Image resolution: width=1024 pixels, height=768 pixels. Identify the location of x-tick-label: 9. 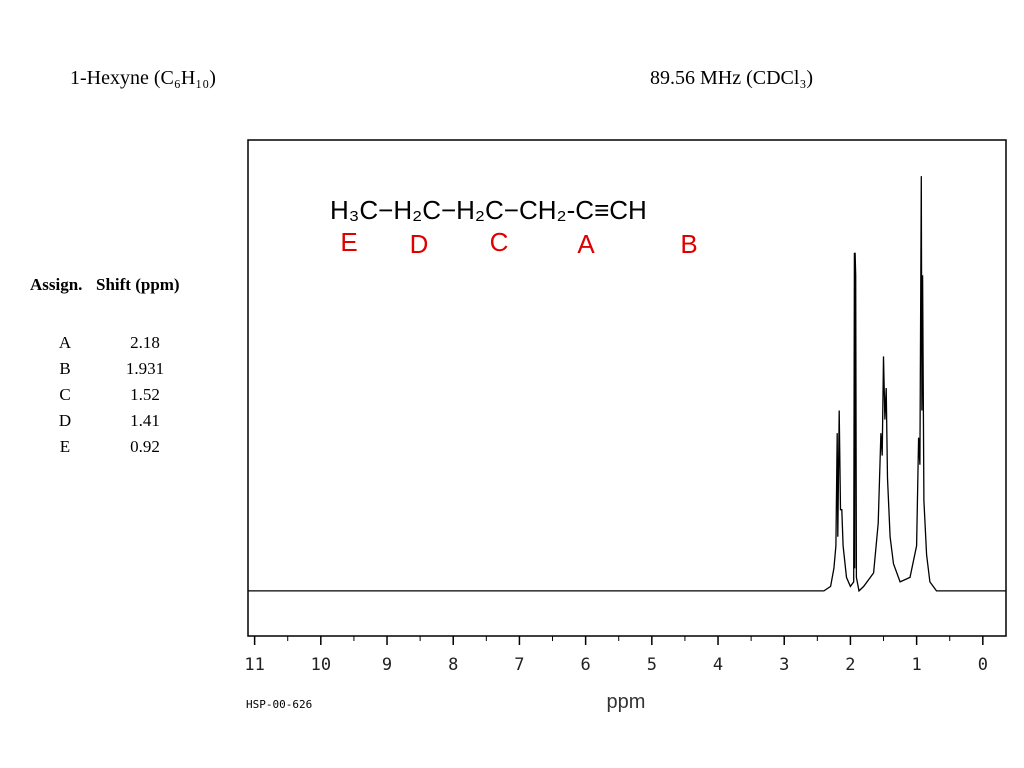
(387, 665).